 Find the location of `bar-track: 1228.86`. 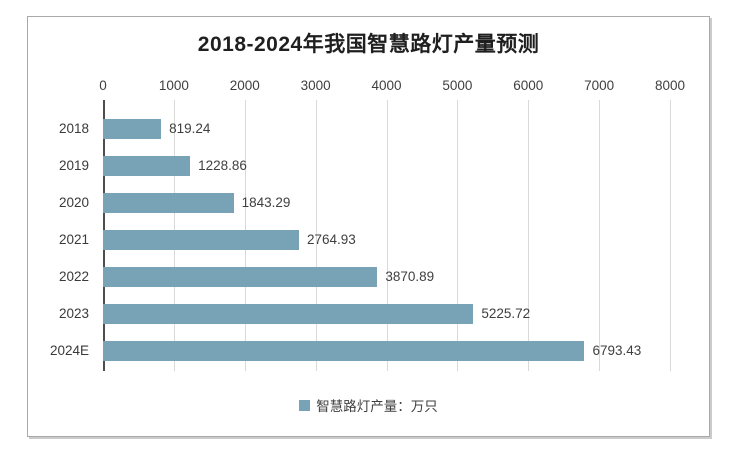

bar-track: 1228.86 is located at coordinates (386, 165).